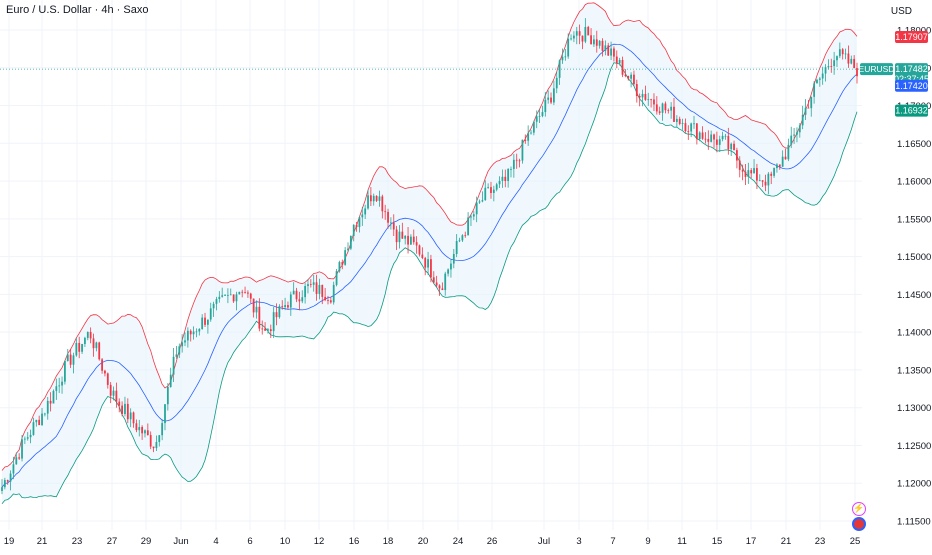 The image size is (932, 555). What do you see at coordinates (9, 541) in the screenshot?
I see `time-tick-label: 19` at bounding box center [9, 541].